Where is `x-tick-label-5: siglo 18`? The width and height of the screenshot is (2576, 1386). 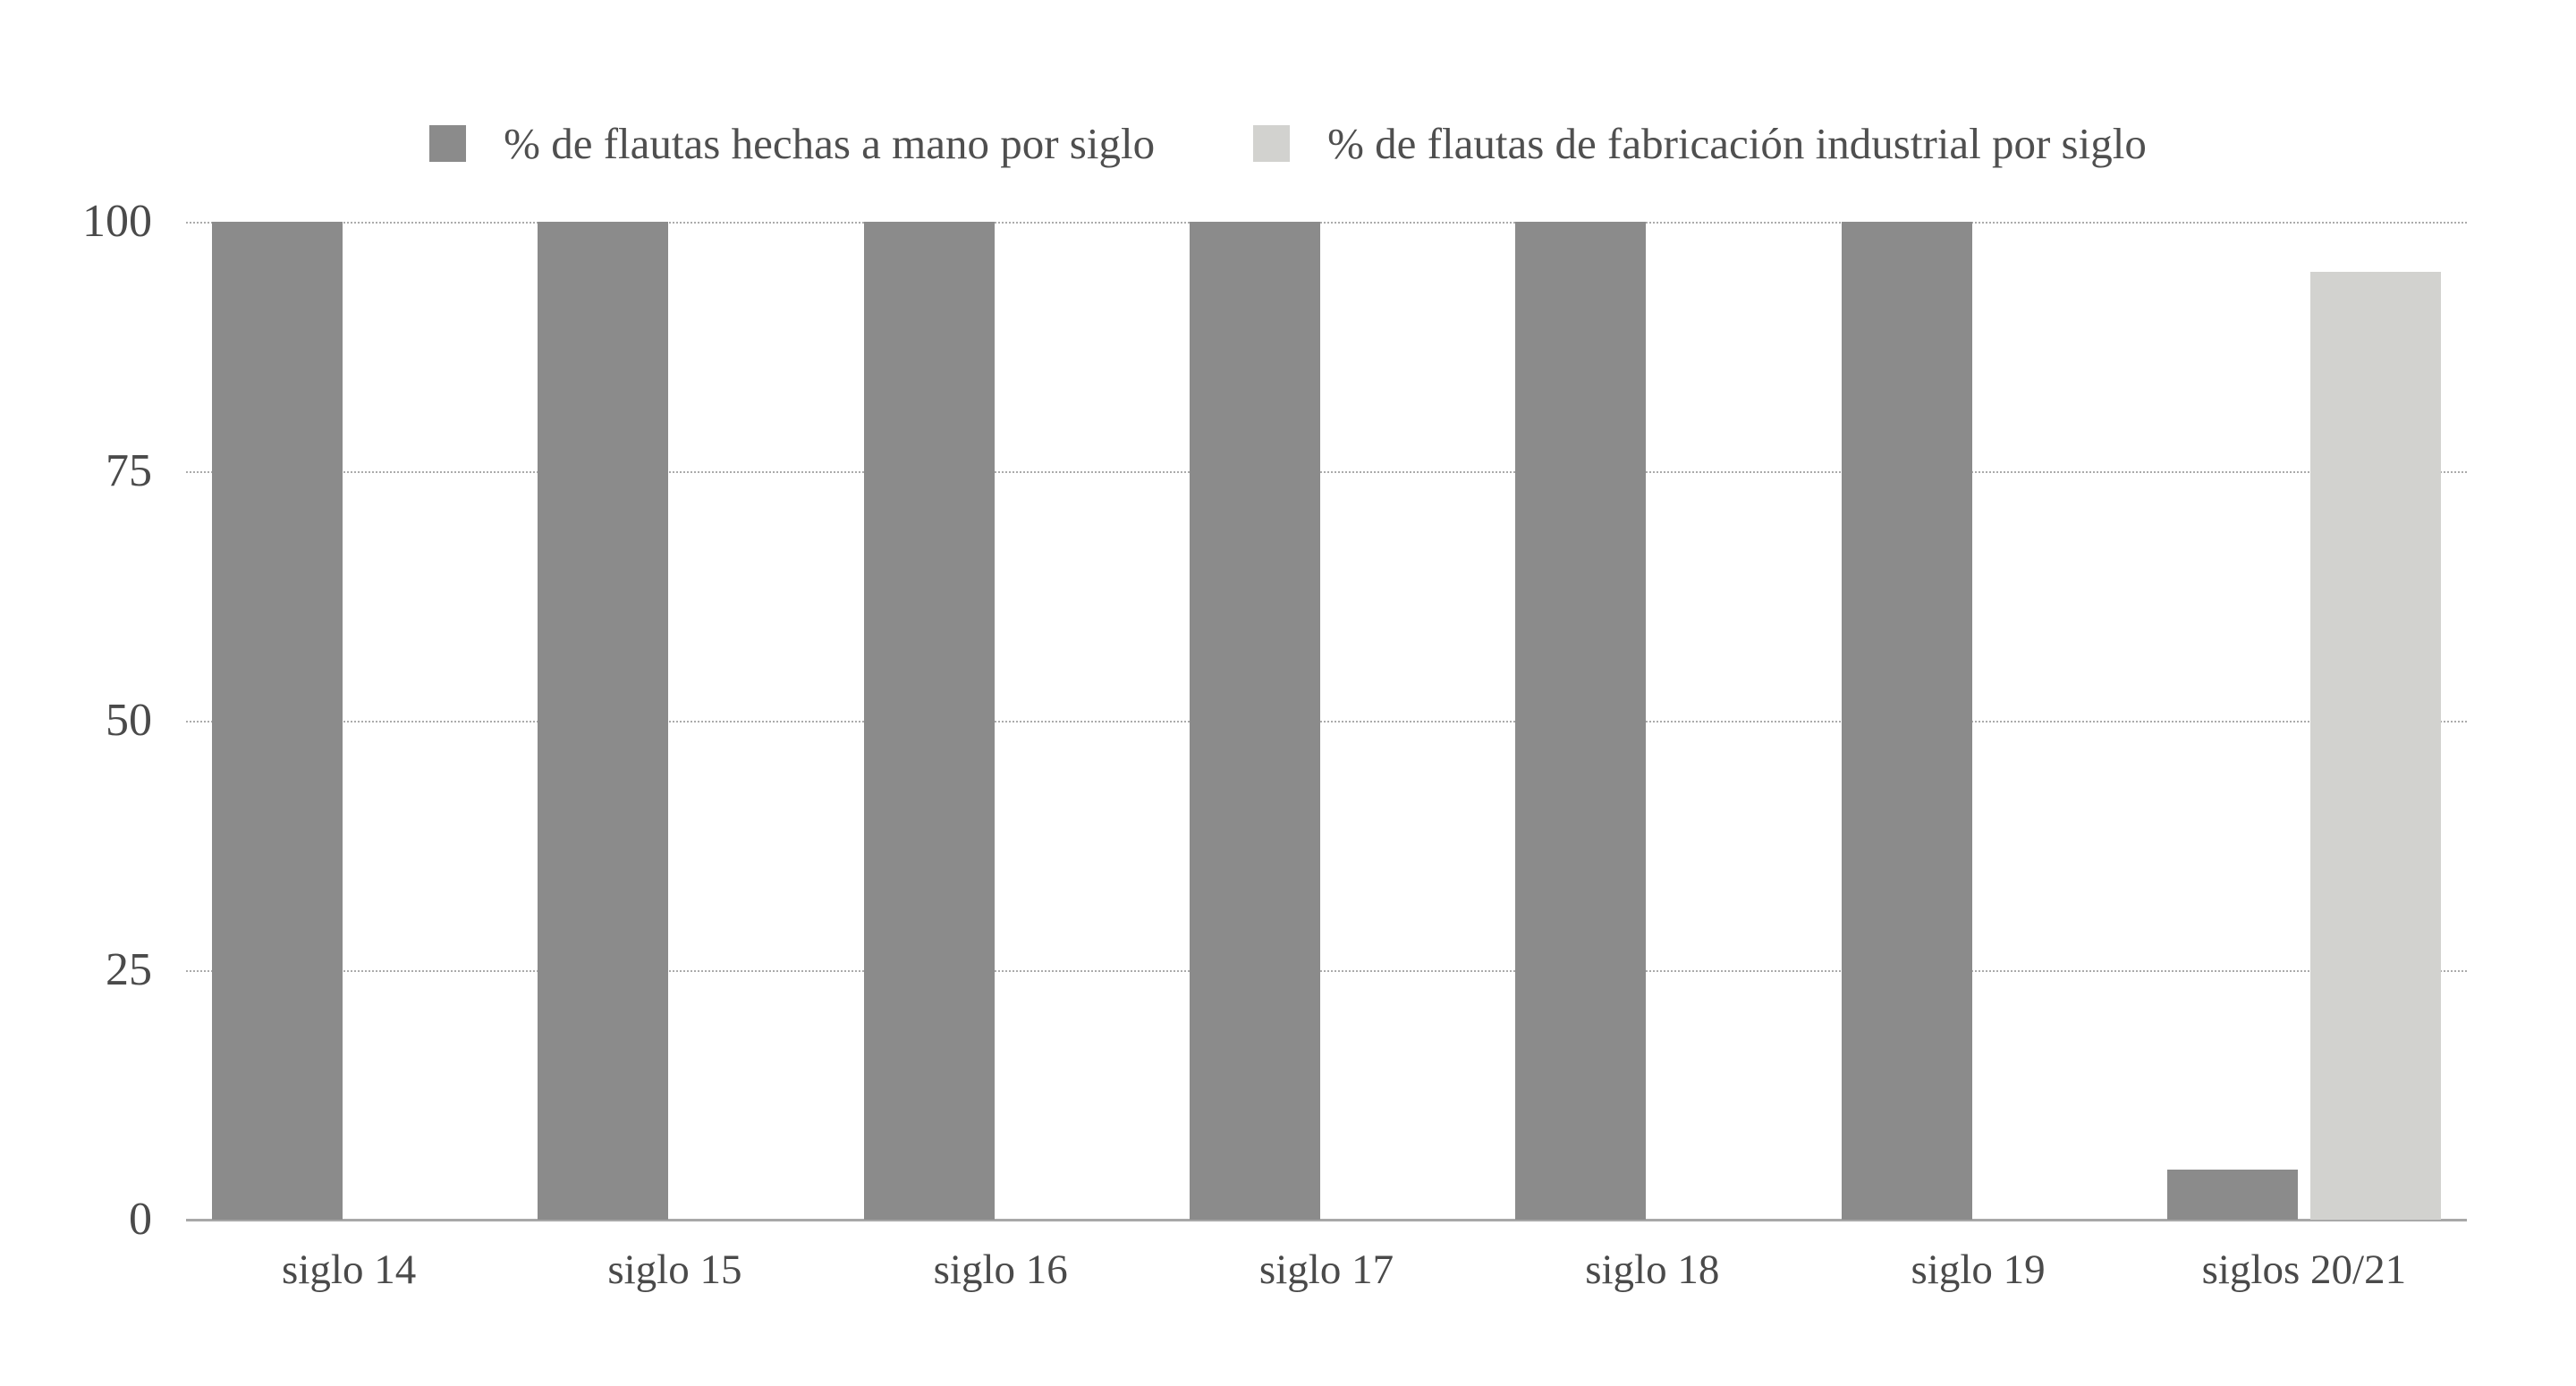
x-tick-label-5: siglo 18 is located at coordinates (1652, 1270).